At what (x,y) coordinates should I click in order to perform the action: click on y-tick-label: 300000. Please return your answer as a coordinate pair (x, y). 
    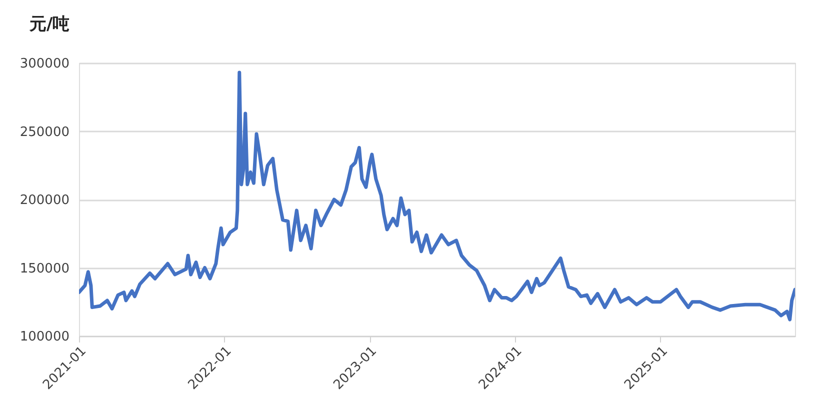
    Looking at the image, I should click on (45, 64).